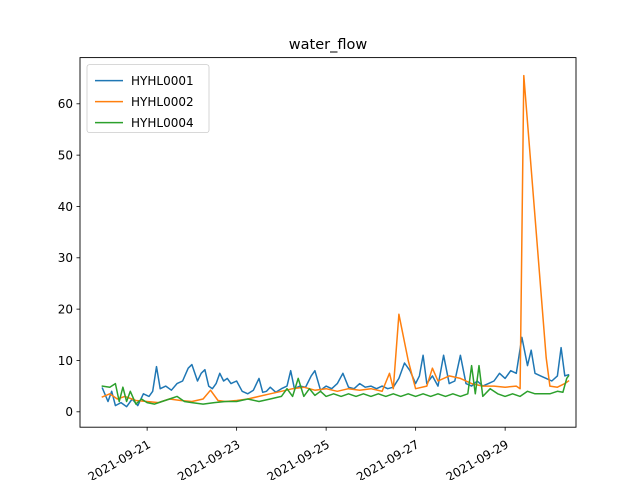  I want to click on legend: HYHL0001 HYHL0002 HYHL0004, so click(148, 98).